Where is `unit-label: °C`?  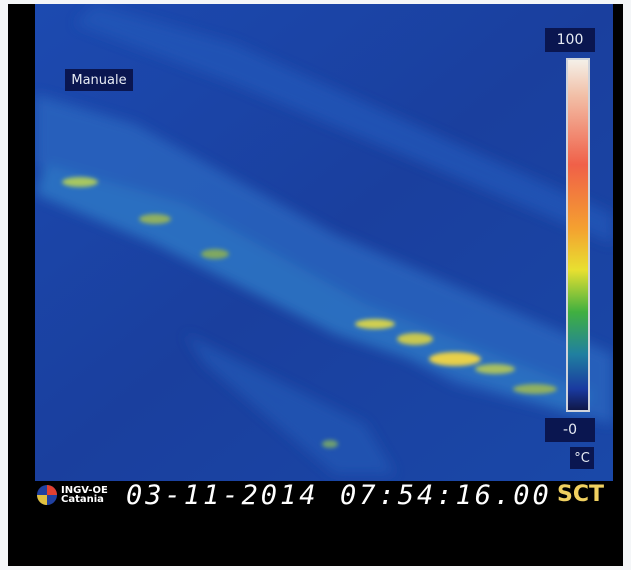 unit-label: °C is located at coordinates (582, 458).